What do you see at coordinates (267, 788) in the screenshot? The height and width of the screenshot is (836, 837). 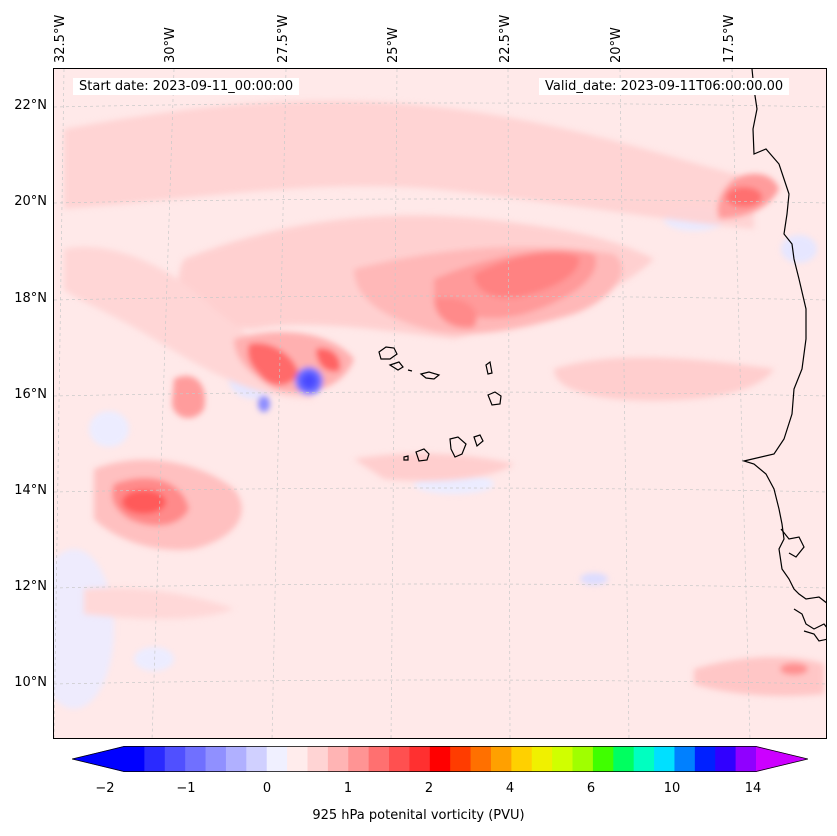 I see `colorbar-tick-label: 0` at bounding box center [267, 788].